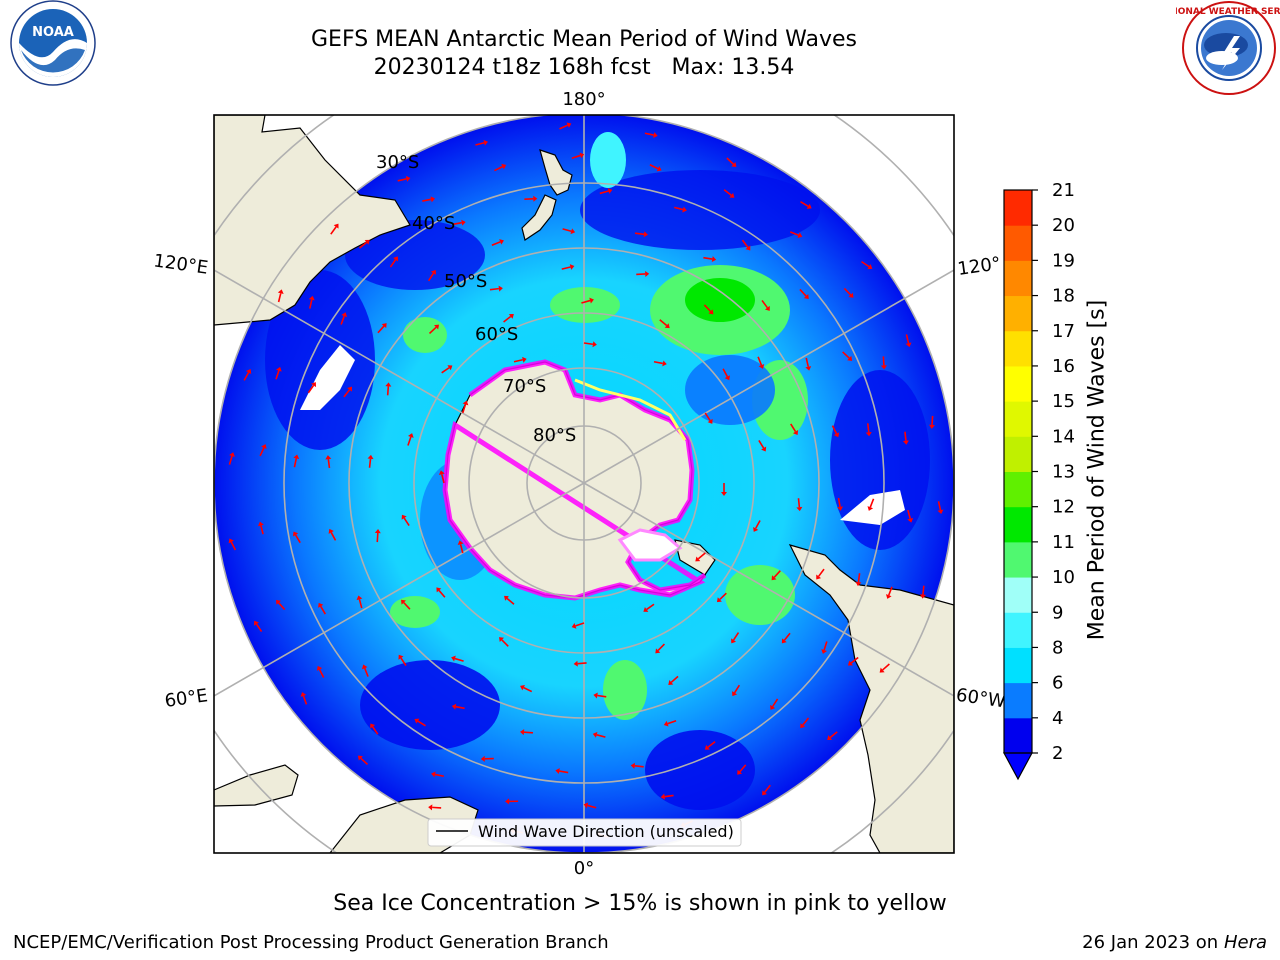  I want to click on colorbar-tick-label: 12, so click(1063, 507).